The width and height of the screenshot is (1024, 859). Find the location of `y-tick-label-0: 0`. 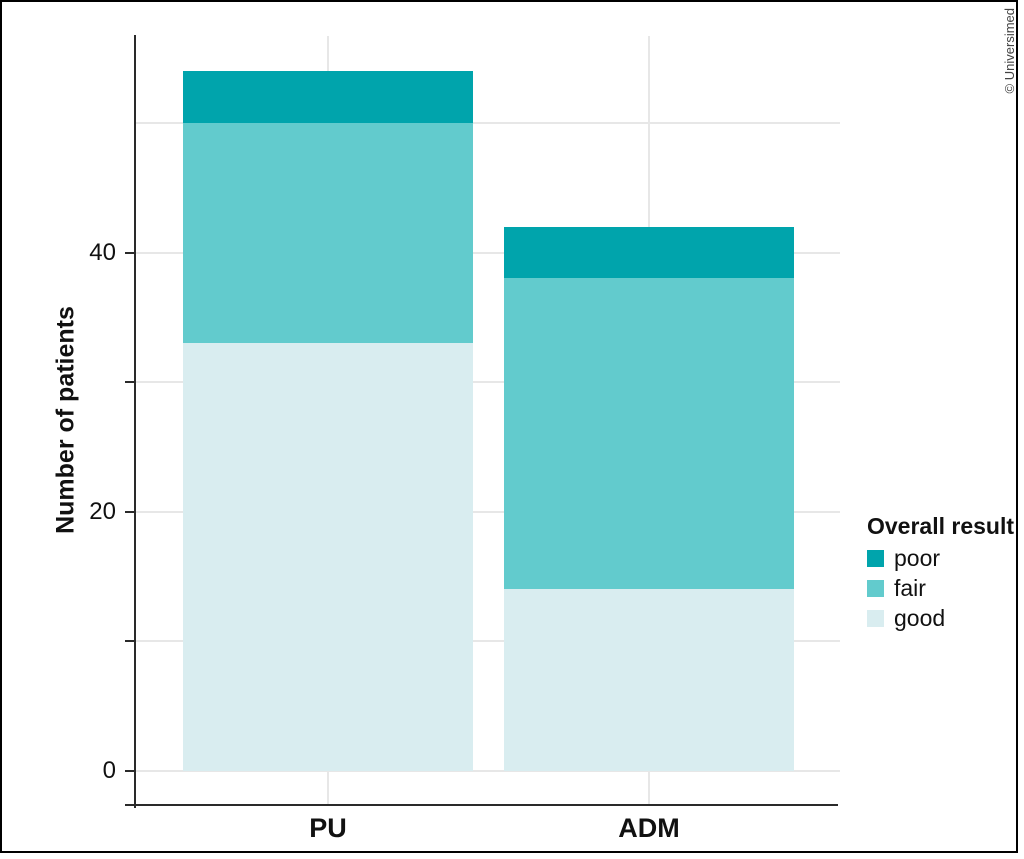

y-tick-label-0: 0 is located at coordinates (109, 770).